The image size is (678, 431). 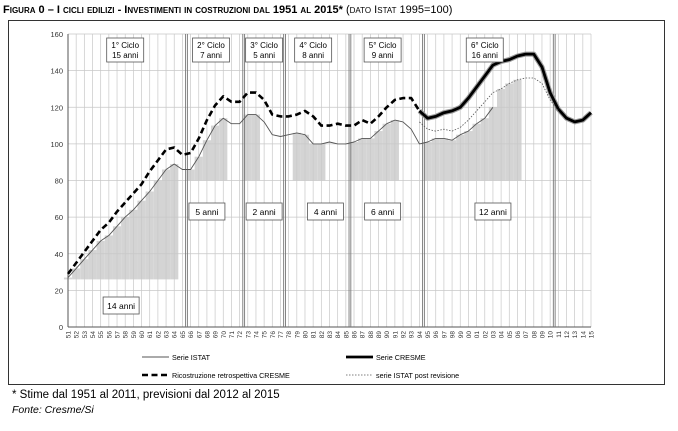 What do you see at coordinates (314, 335) in the screenshot?
I see `x-tick-label: 81` at bounding box center [314, 335].